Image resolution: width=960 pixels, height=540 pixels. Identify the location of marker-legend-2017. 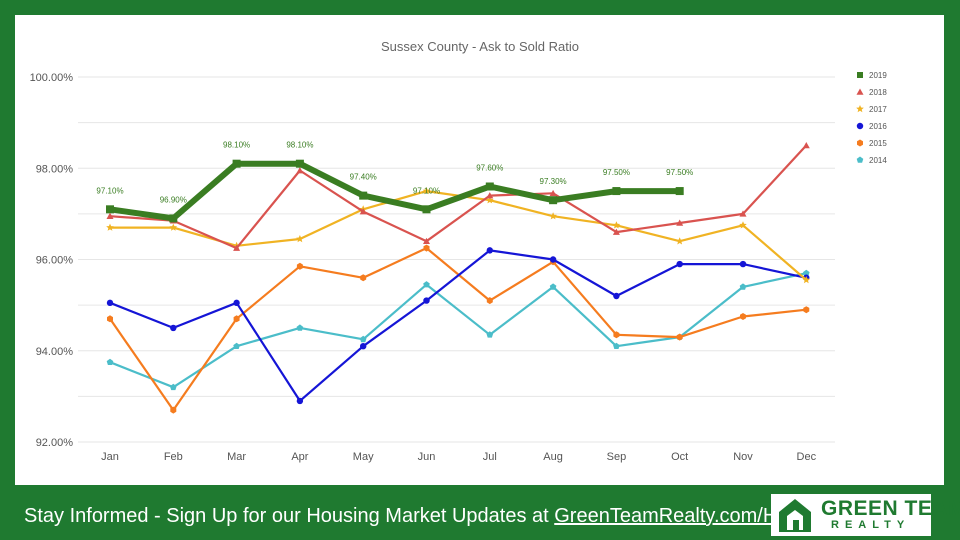
(860, 109).